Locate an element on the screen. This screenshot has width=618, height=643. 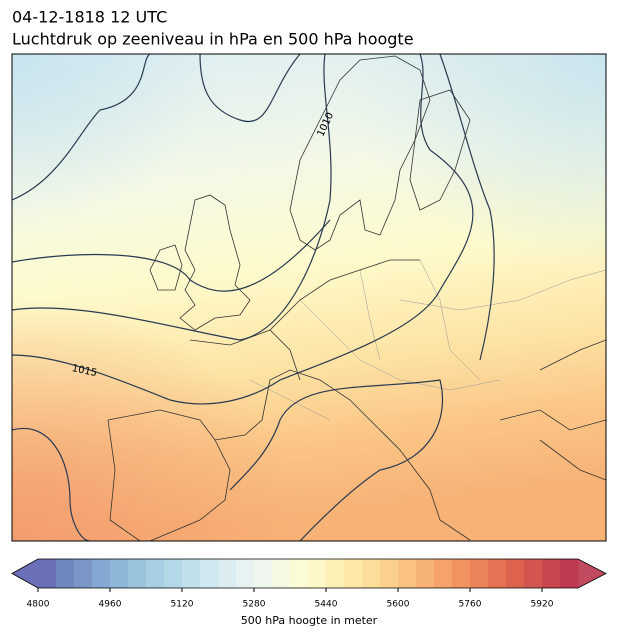
contour-label: 1015 is located at coordinates (84, 371).